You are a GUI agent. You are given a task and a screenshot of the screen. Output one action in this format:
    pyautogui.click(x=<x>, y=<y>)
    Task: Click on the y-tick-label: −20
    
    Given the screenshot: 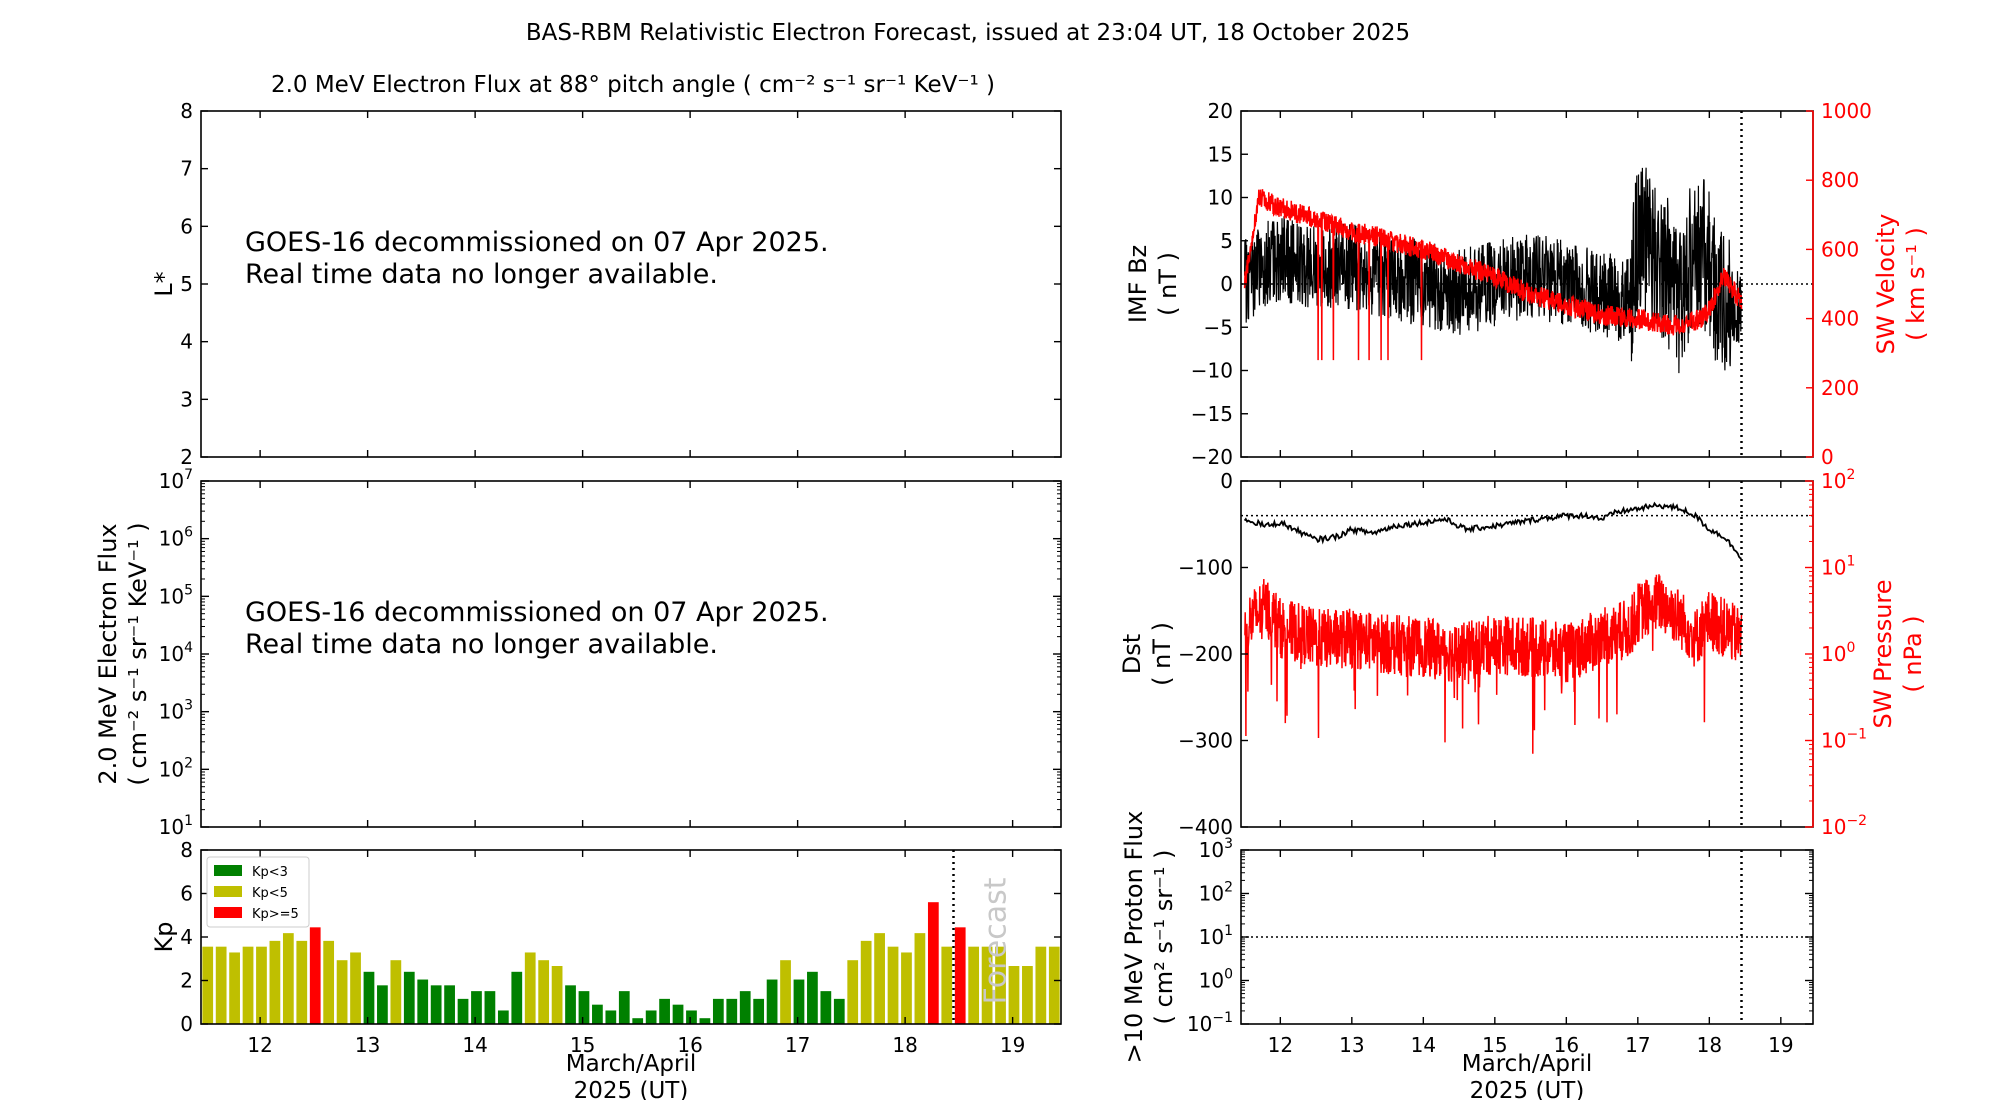 What is the action you would take?
    pyautogui.click(x=1212, y=457)
    